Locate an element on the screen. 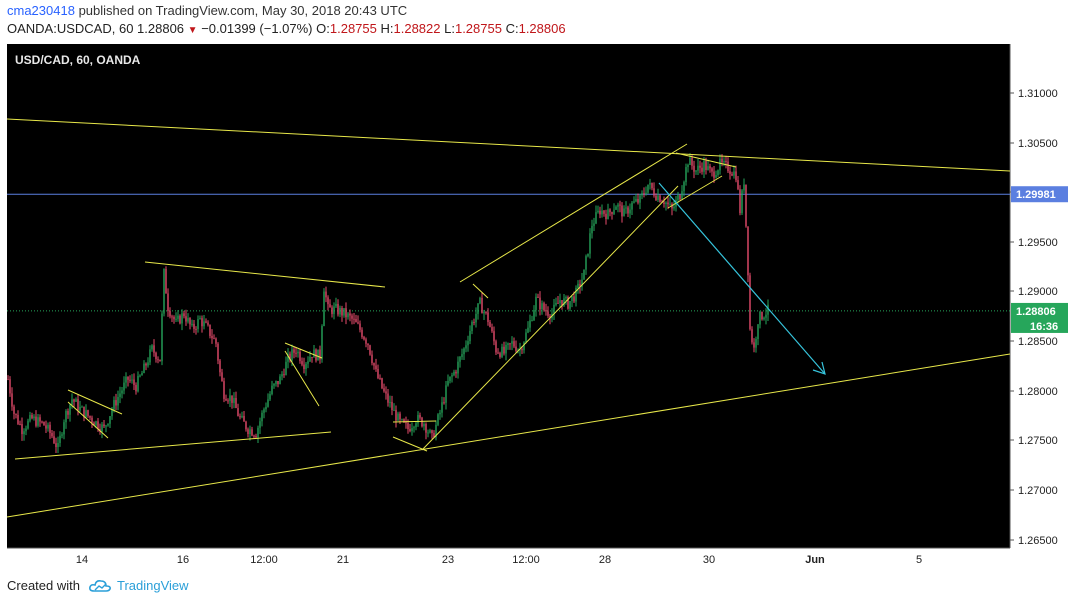  author-link: cma230418 is located at coordinates (41, 10).